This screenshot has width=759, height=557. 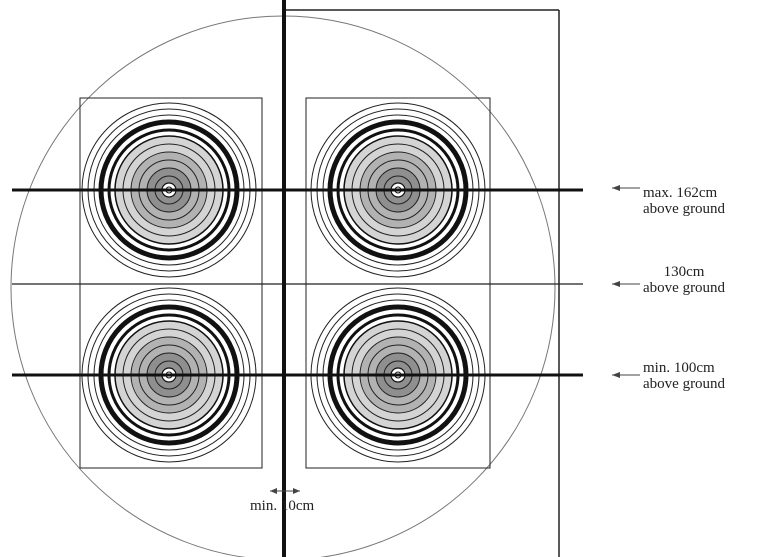 I want to click on max-height-suffix: above ground, so click(x=684, y=209).